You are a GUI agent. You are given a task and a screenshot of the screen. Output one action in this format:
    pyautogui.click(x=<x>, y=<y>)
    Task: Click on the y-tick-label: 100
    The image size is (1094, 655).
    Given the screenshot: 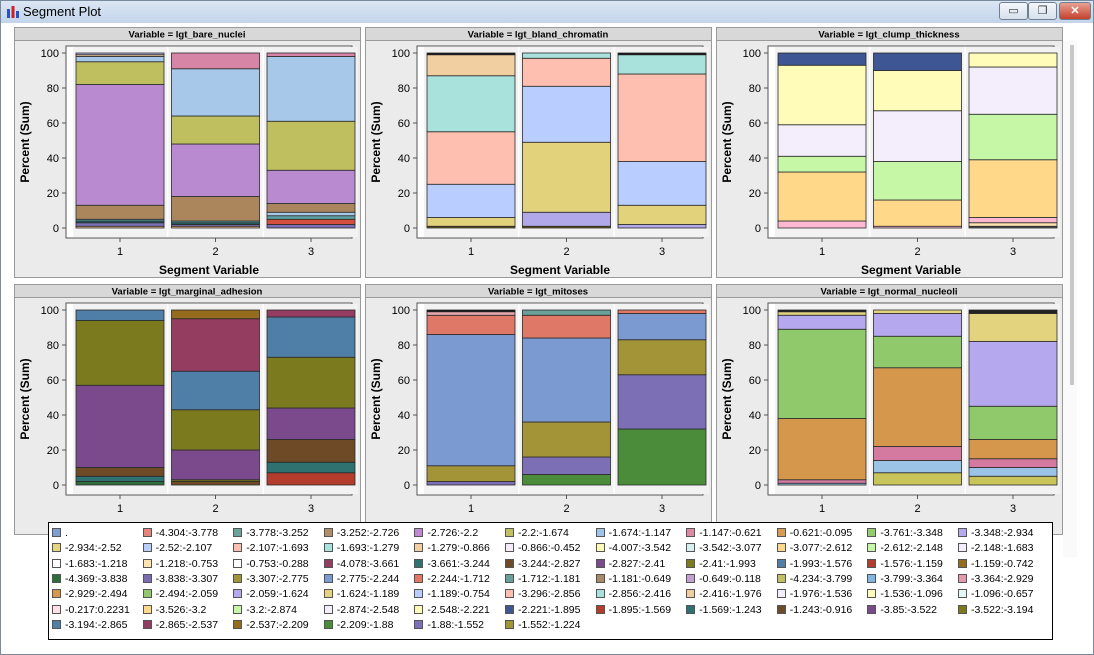 What is the action you would take?
    pyautogui.click(x=752, y=311)
    